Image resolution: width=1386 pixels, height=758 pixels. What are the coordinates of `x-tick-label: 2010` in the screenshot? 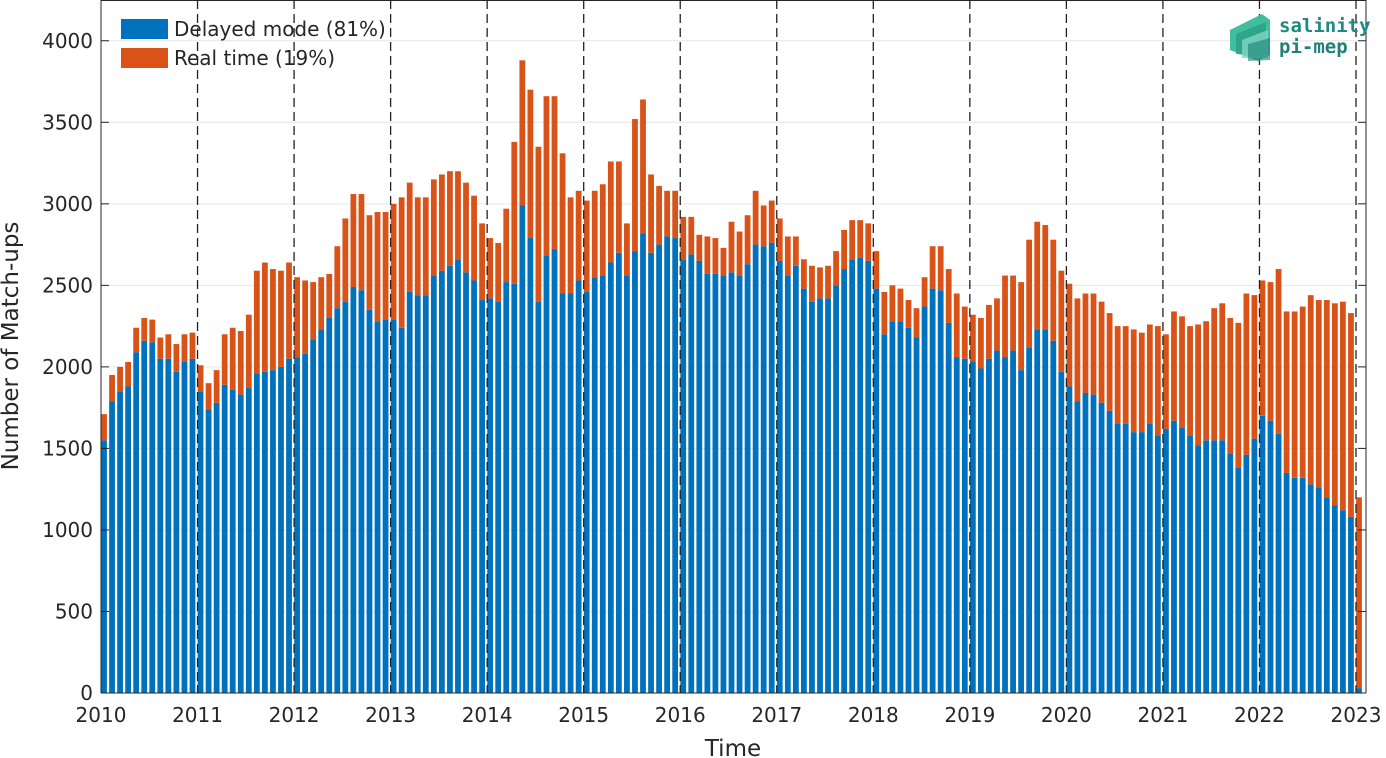 It's located at (101, 715).